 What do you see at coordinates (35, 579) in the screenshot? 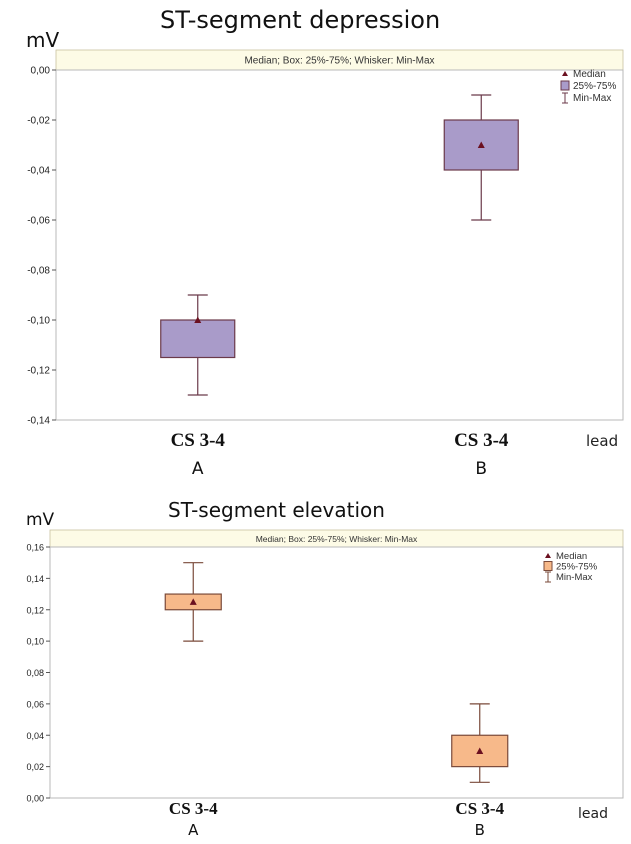
I see `y-tick-label: 0,14` at bounding box center [35, 579].